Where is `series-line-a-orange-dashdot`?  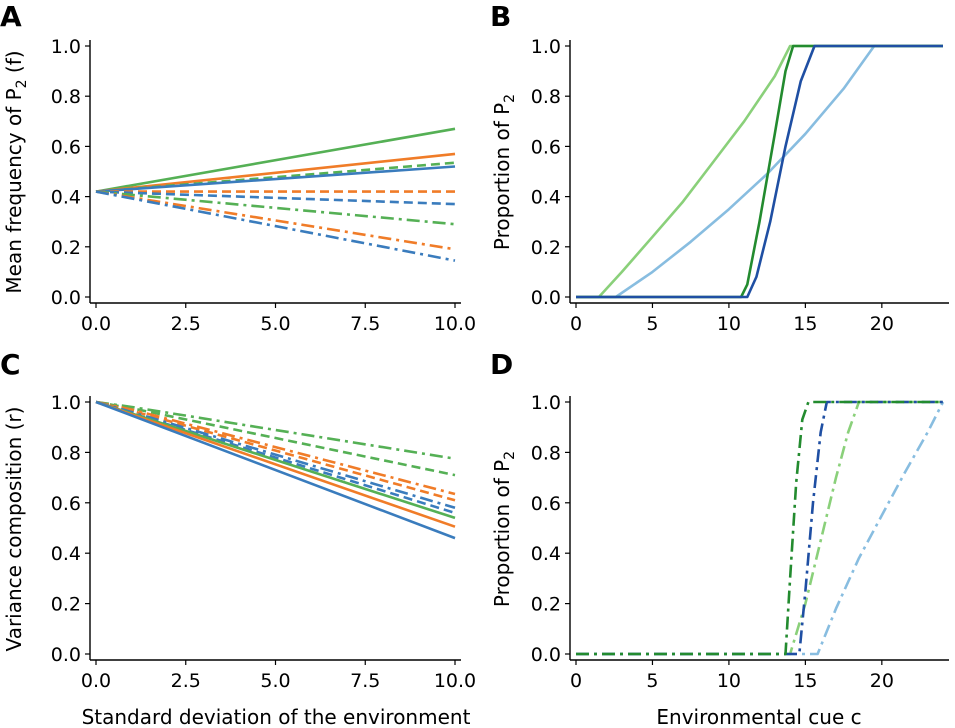
series-line-a-orange-dashdot is located at coordinates (275, 220).